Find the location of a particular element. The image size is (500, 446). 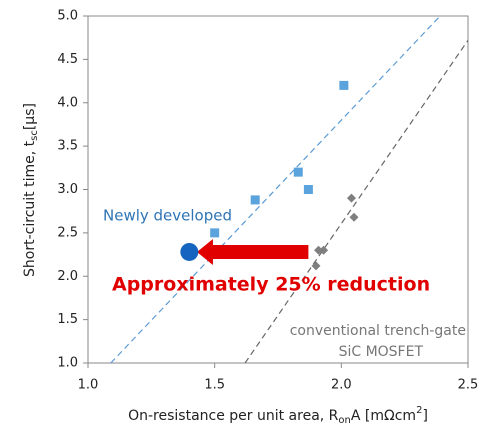

annotation: SiC MOSFET is located at coordinates (381, 352).